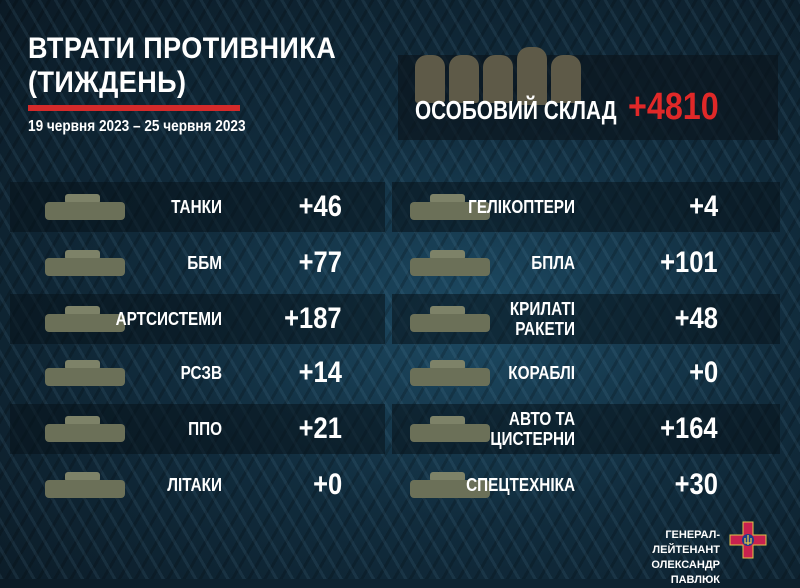 This screenshot has height=588, width=800. What do you see at coordinates (85, 319) in the screenshot?
I see `artillery-icon` at bounding box center [85, 319].